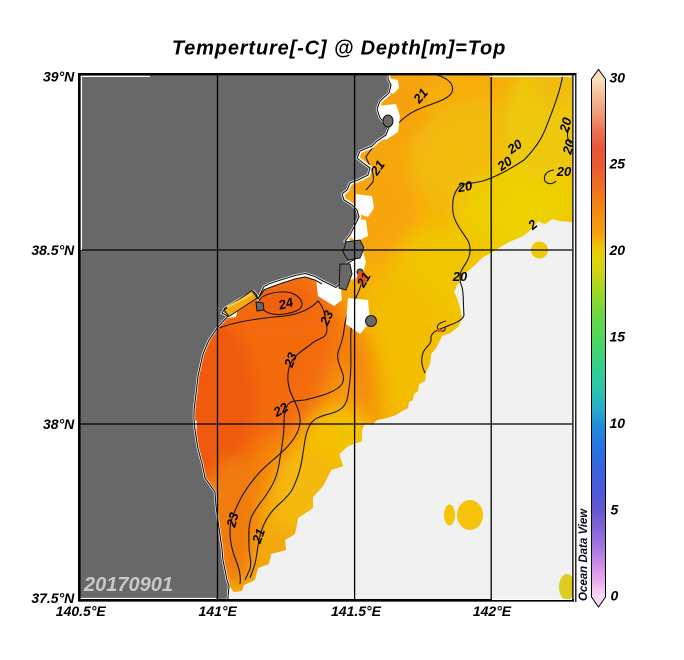 The width and height of the screenshot is (684, 660). What do you see at coordinates (618, 77) in the screenshot?
I see `svg-text: 30` at bounding box center [618, 77].